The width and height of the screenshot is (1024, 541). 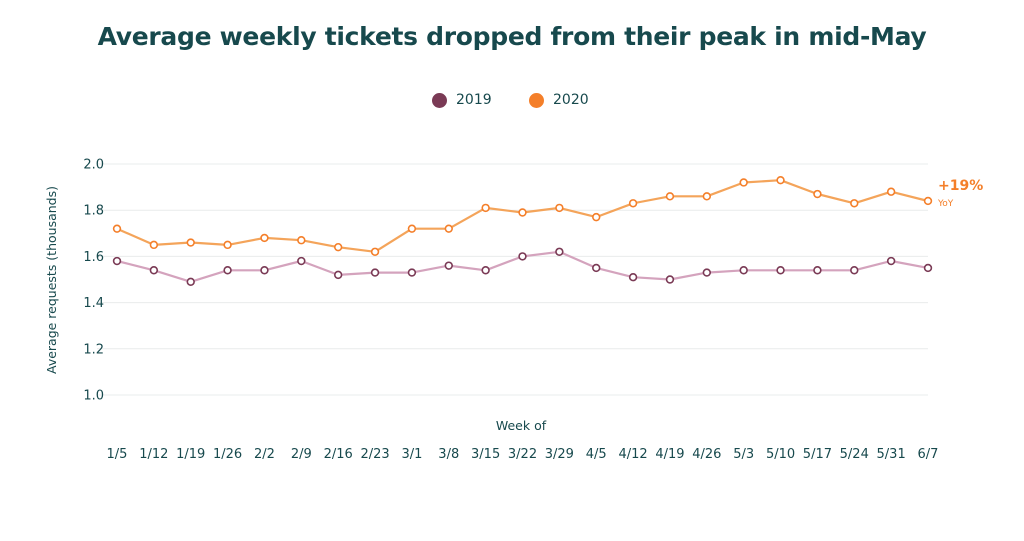 What do you see at coordinates (521, 425) in the screenshot?
I see `x-axis-label: Week of` at bounding box center [521, 425].